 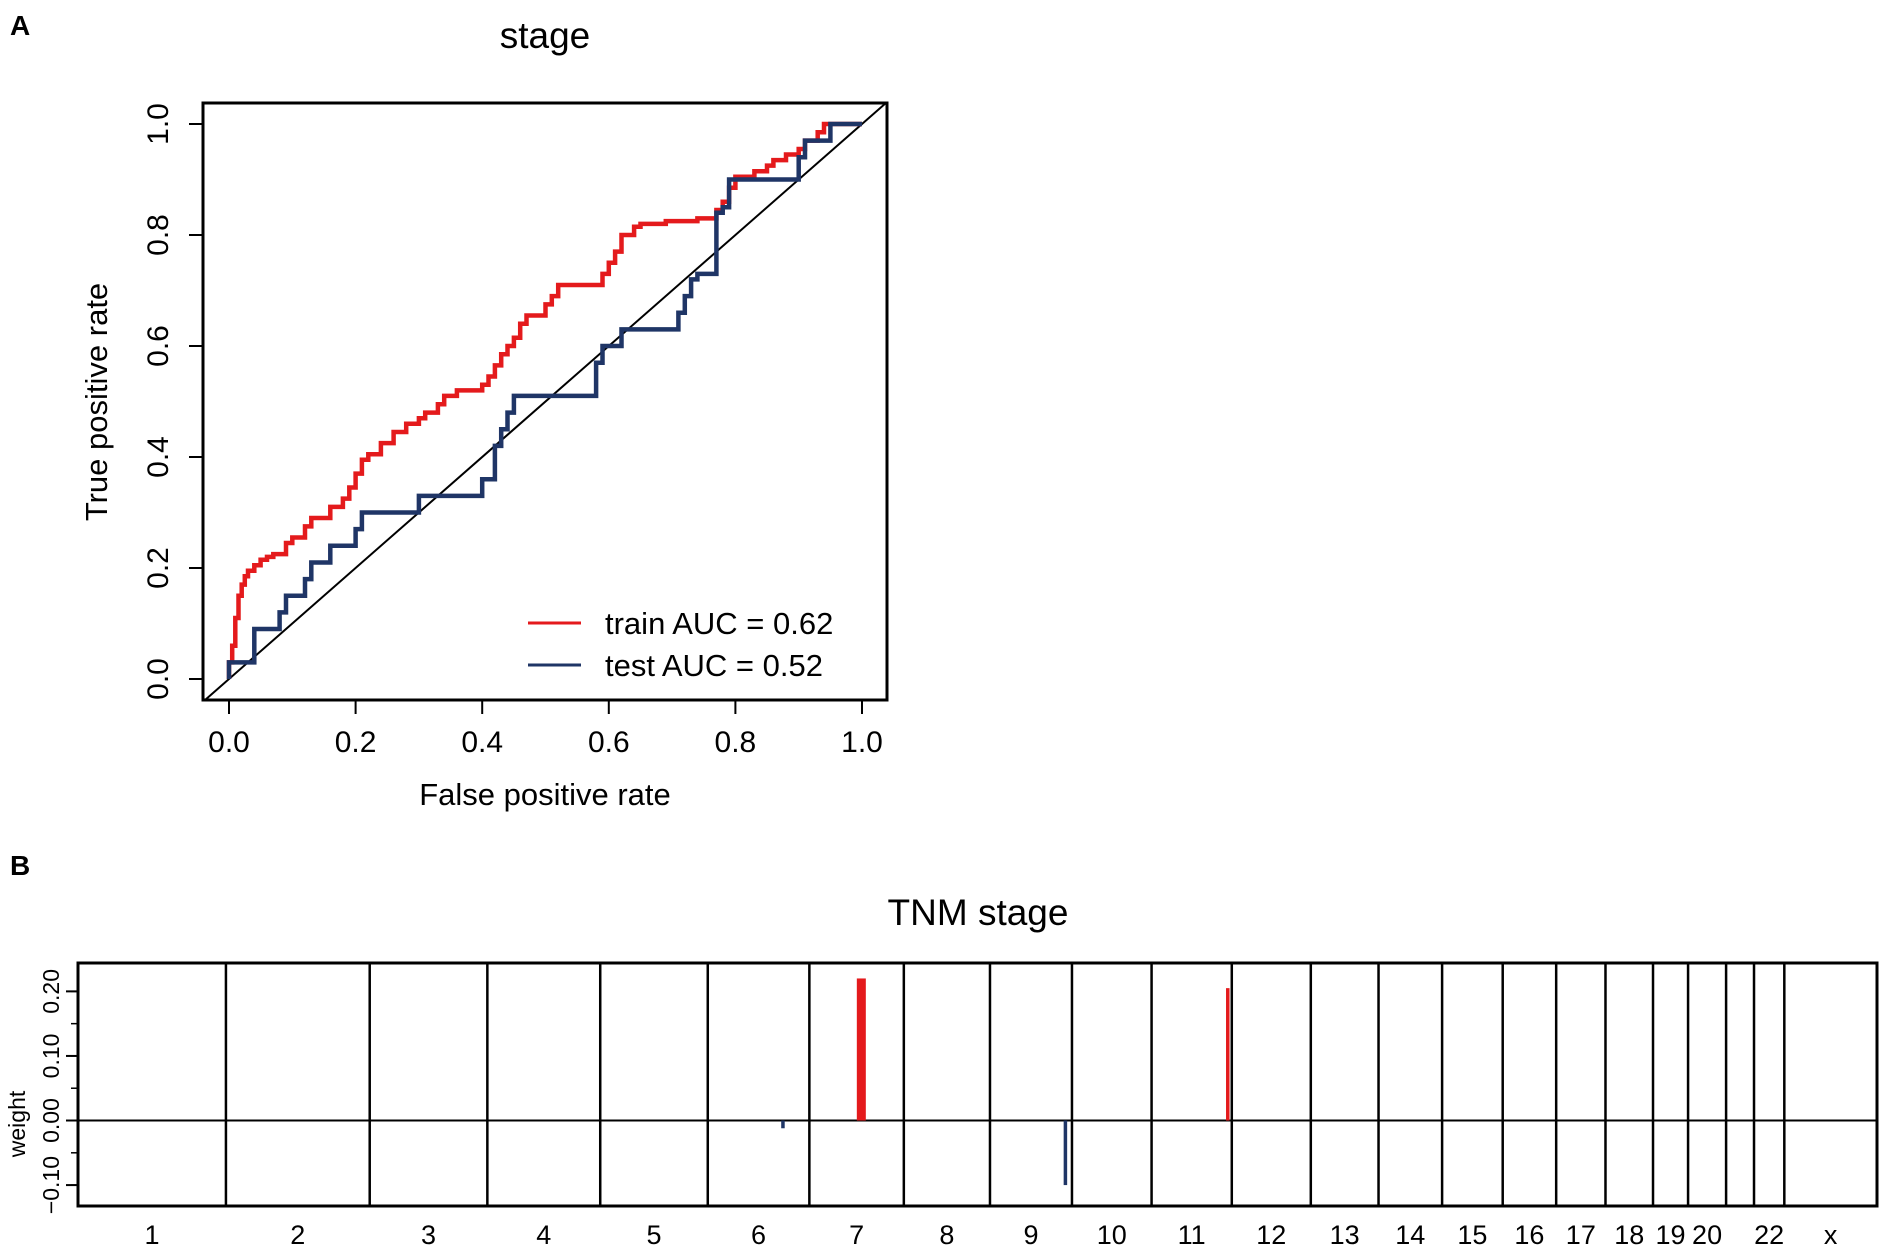 I want to click on chart-title-b: TNM stage, so click(x=978, y=912).